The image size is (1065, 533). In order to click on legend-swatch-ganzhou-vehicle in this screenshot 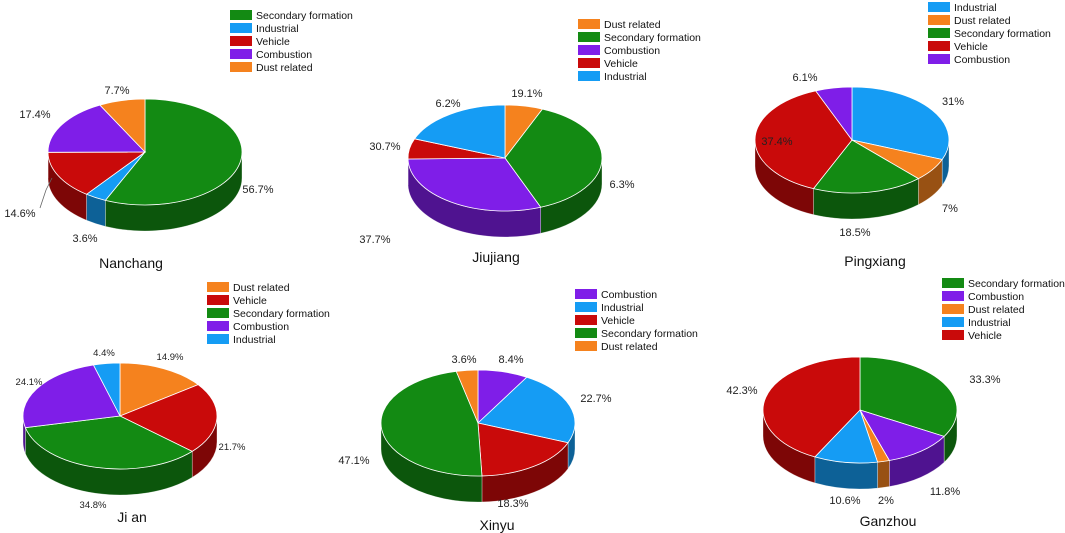, I will do `click(953, 335)`.